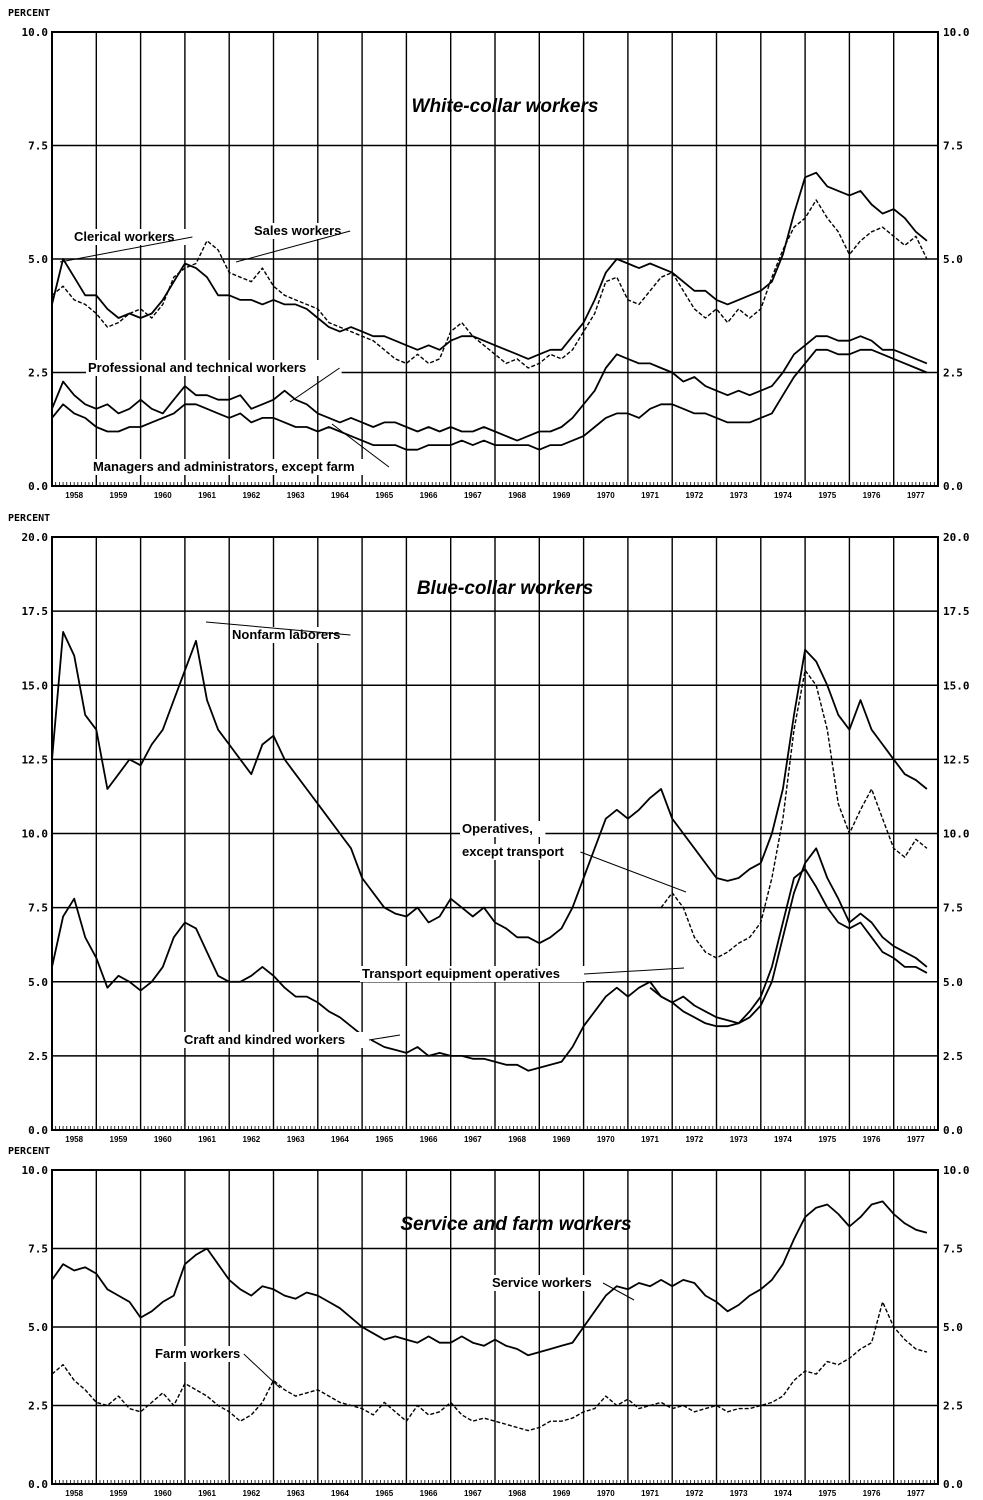 Image resolution: width=983 pixels, height=1500 pixels. What do you see at coordinates (35, 611) in the screenshot?
I see `y-tick-label-left: 17.5` at bounding box center [35, 611].